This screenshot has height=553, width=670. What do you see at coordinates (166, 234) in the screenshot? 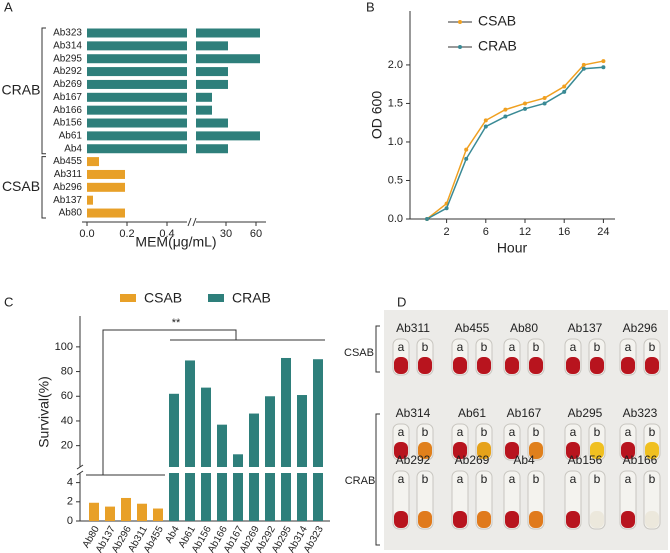
I see `x-tick-label: 0.4` at bounding box center [166, 234].